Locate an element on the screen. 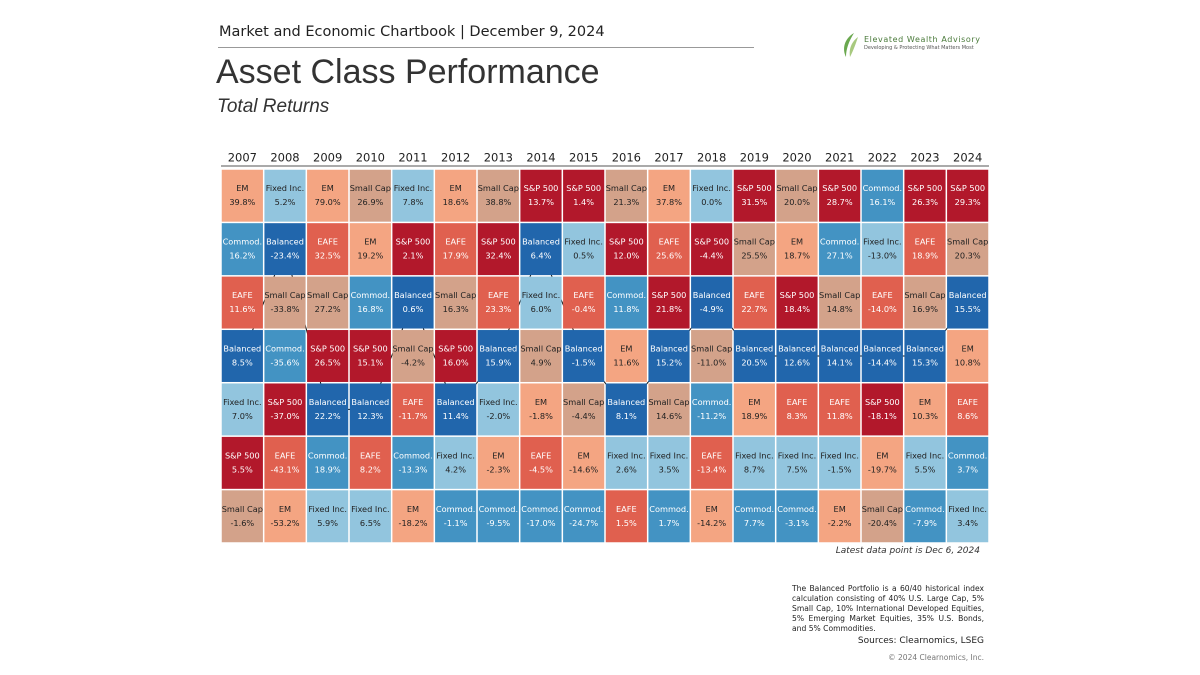 This screenshot has width=1200, height=675. cell-value: 2.6% is located at coordinates (626, 469).